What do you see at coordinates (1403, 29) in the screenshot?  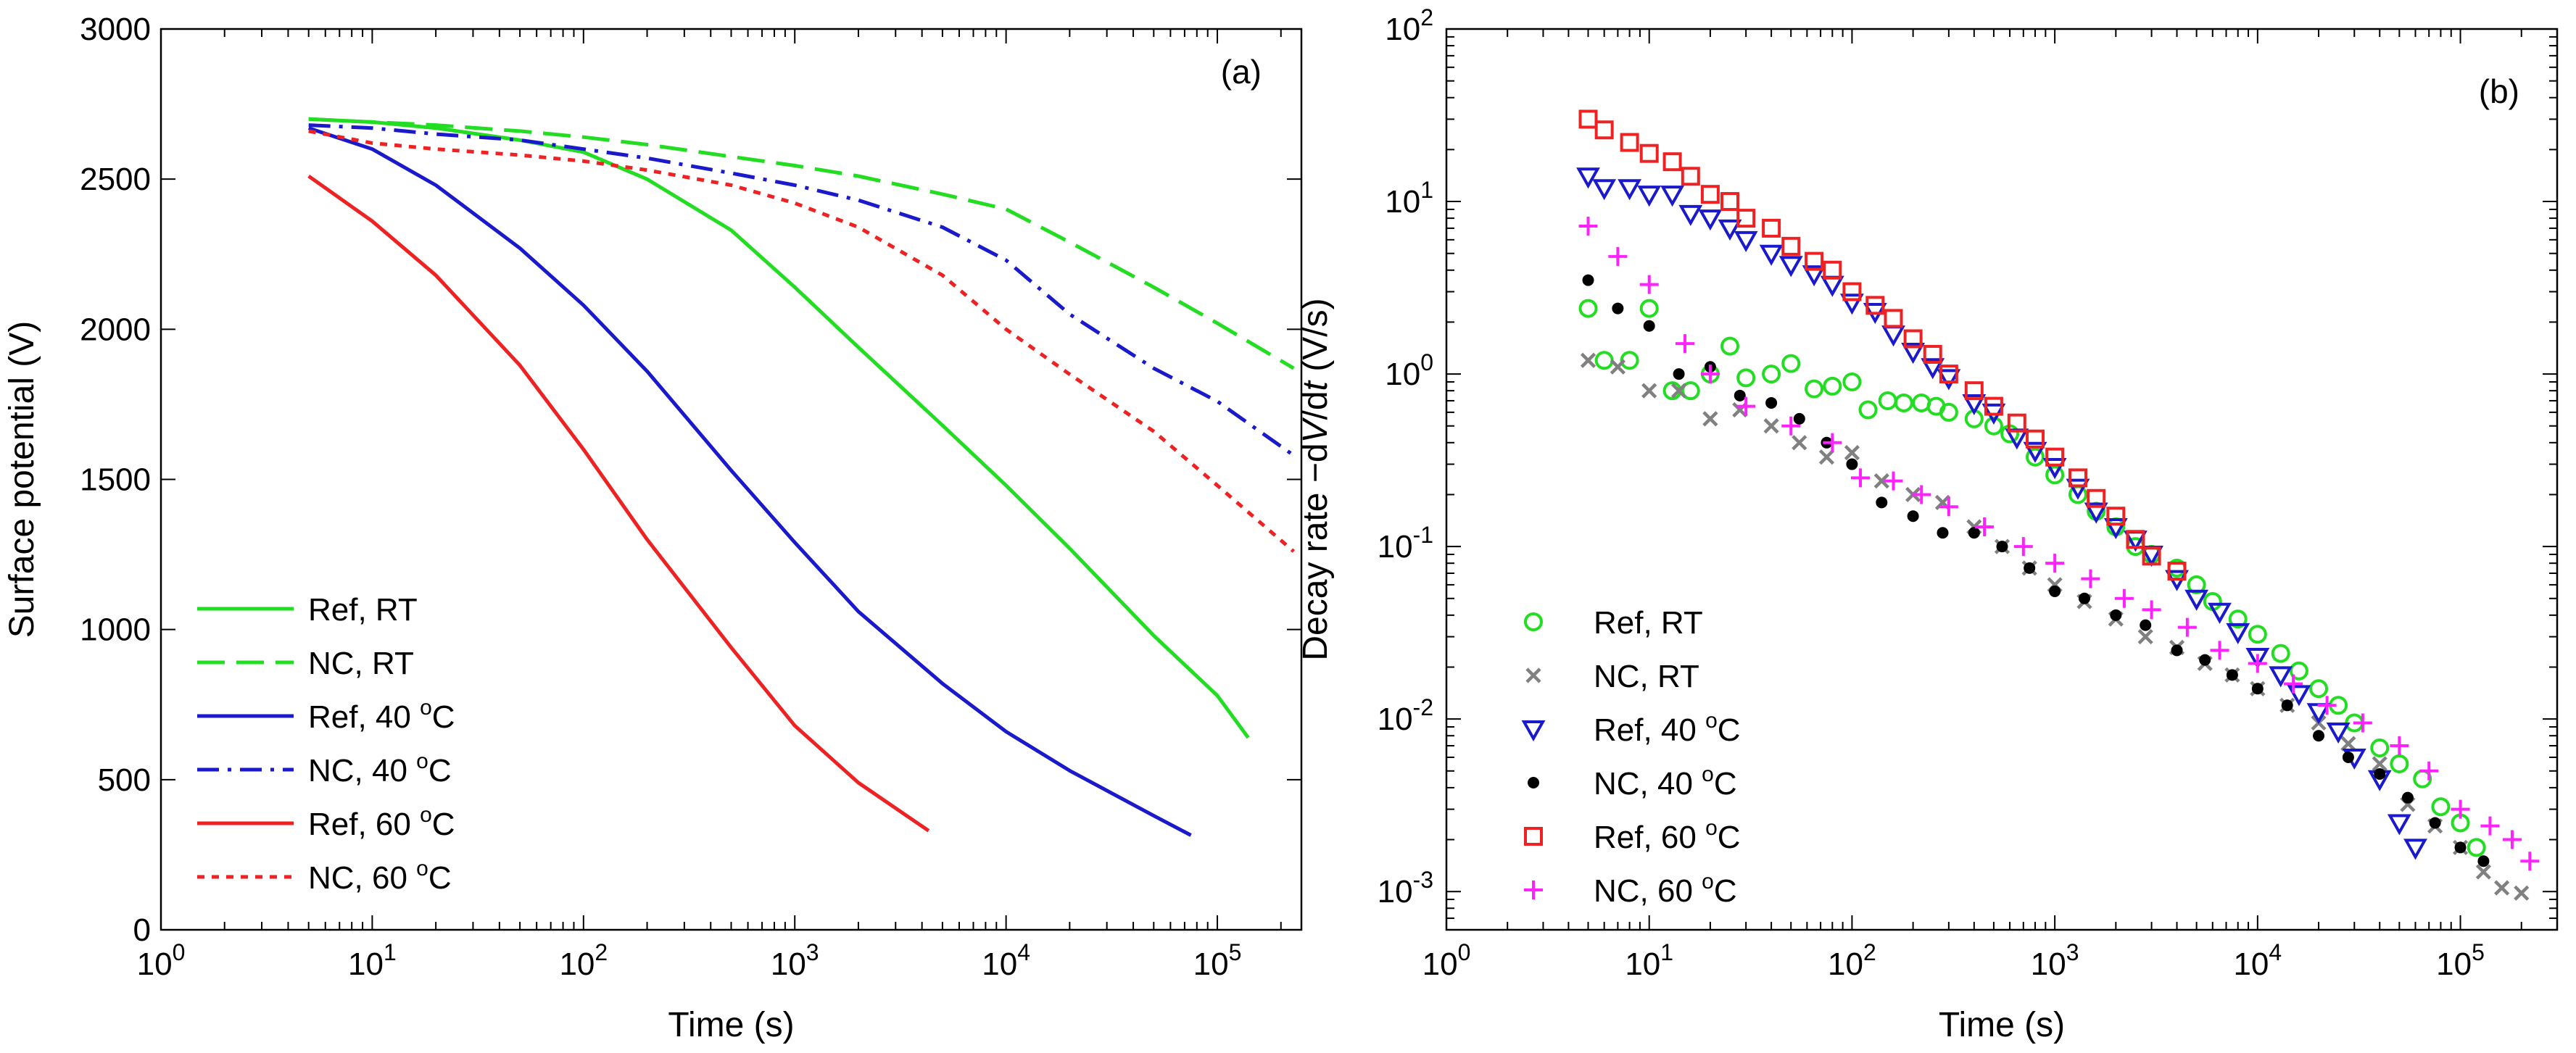 I see `panel-b-ytick-label-5-base: 10` at bounding box center [1403, 29].